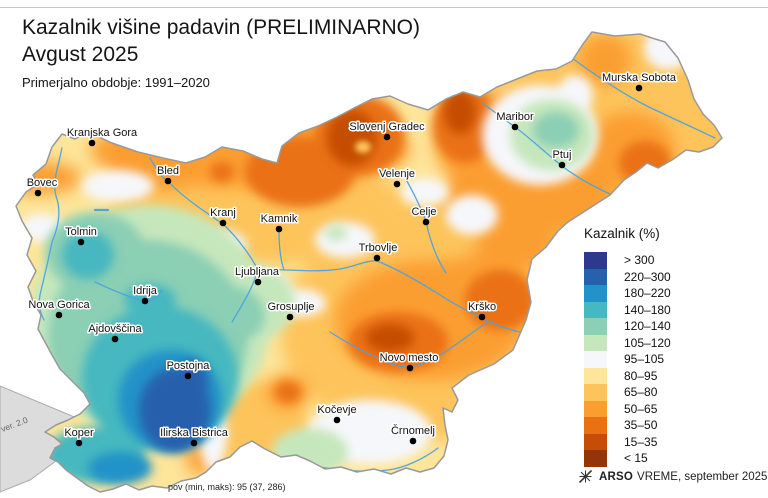 This screenshot has width=768, height=498. I want to click on city-label: Kranj, so click(223, 213).